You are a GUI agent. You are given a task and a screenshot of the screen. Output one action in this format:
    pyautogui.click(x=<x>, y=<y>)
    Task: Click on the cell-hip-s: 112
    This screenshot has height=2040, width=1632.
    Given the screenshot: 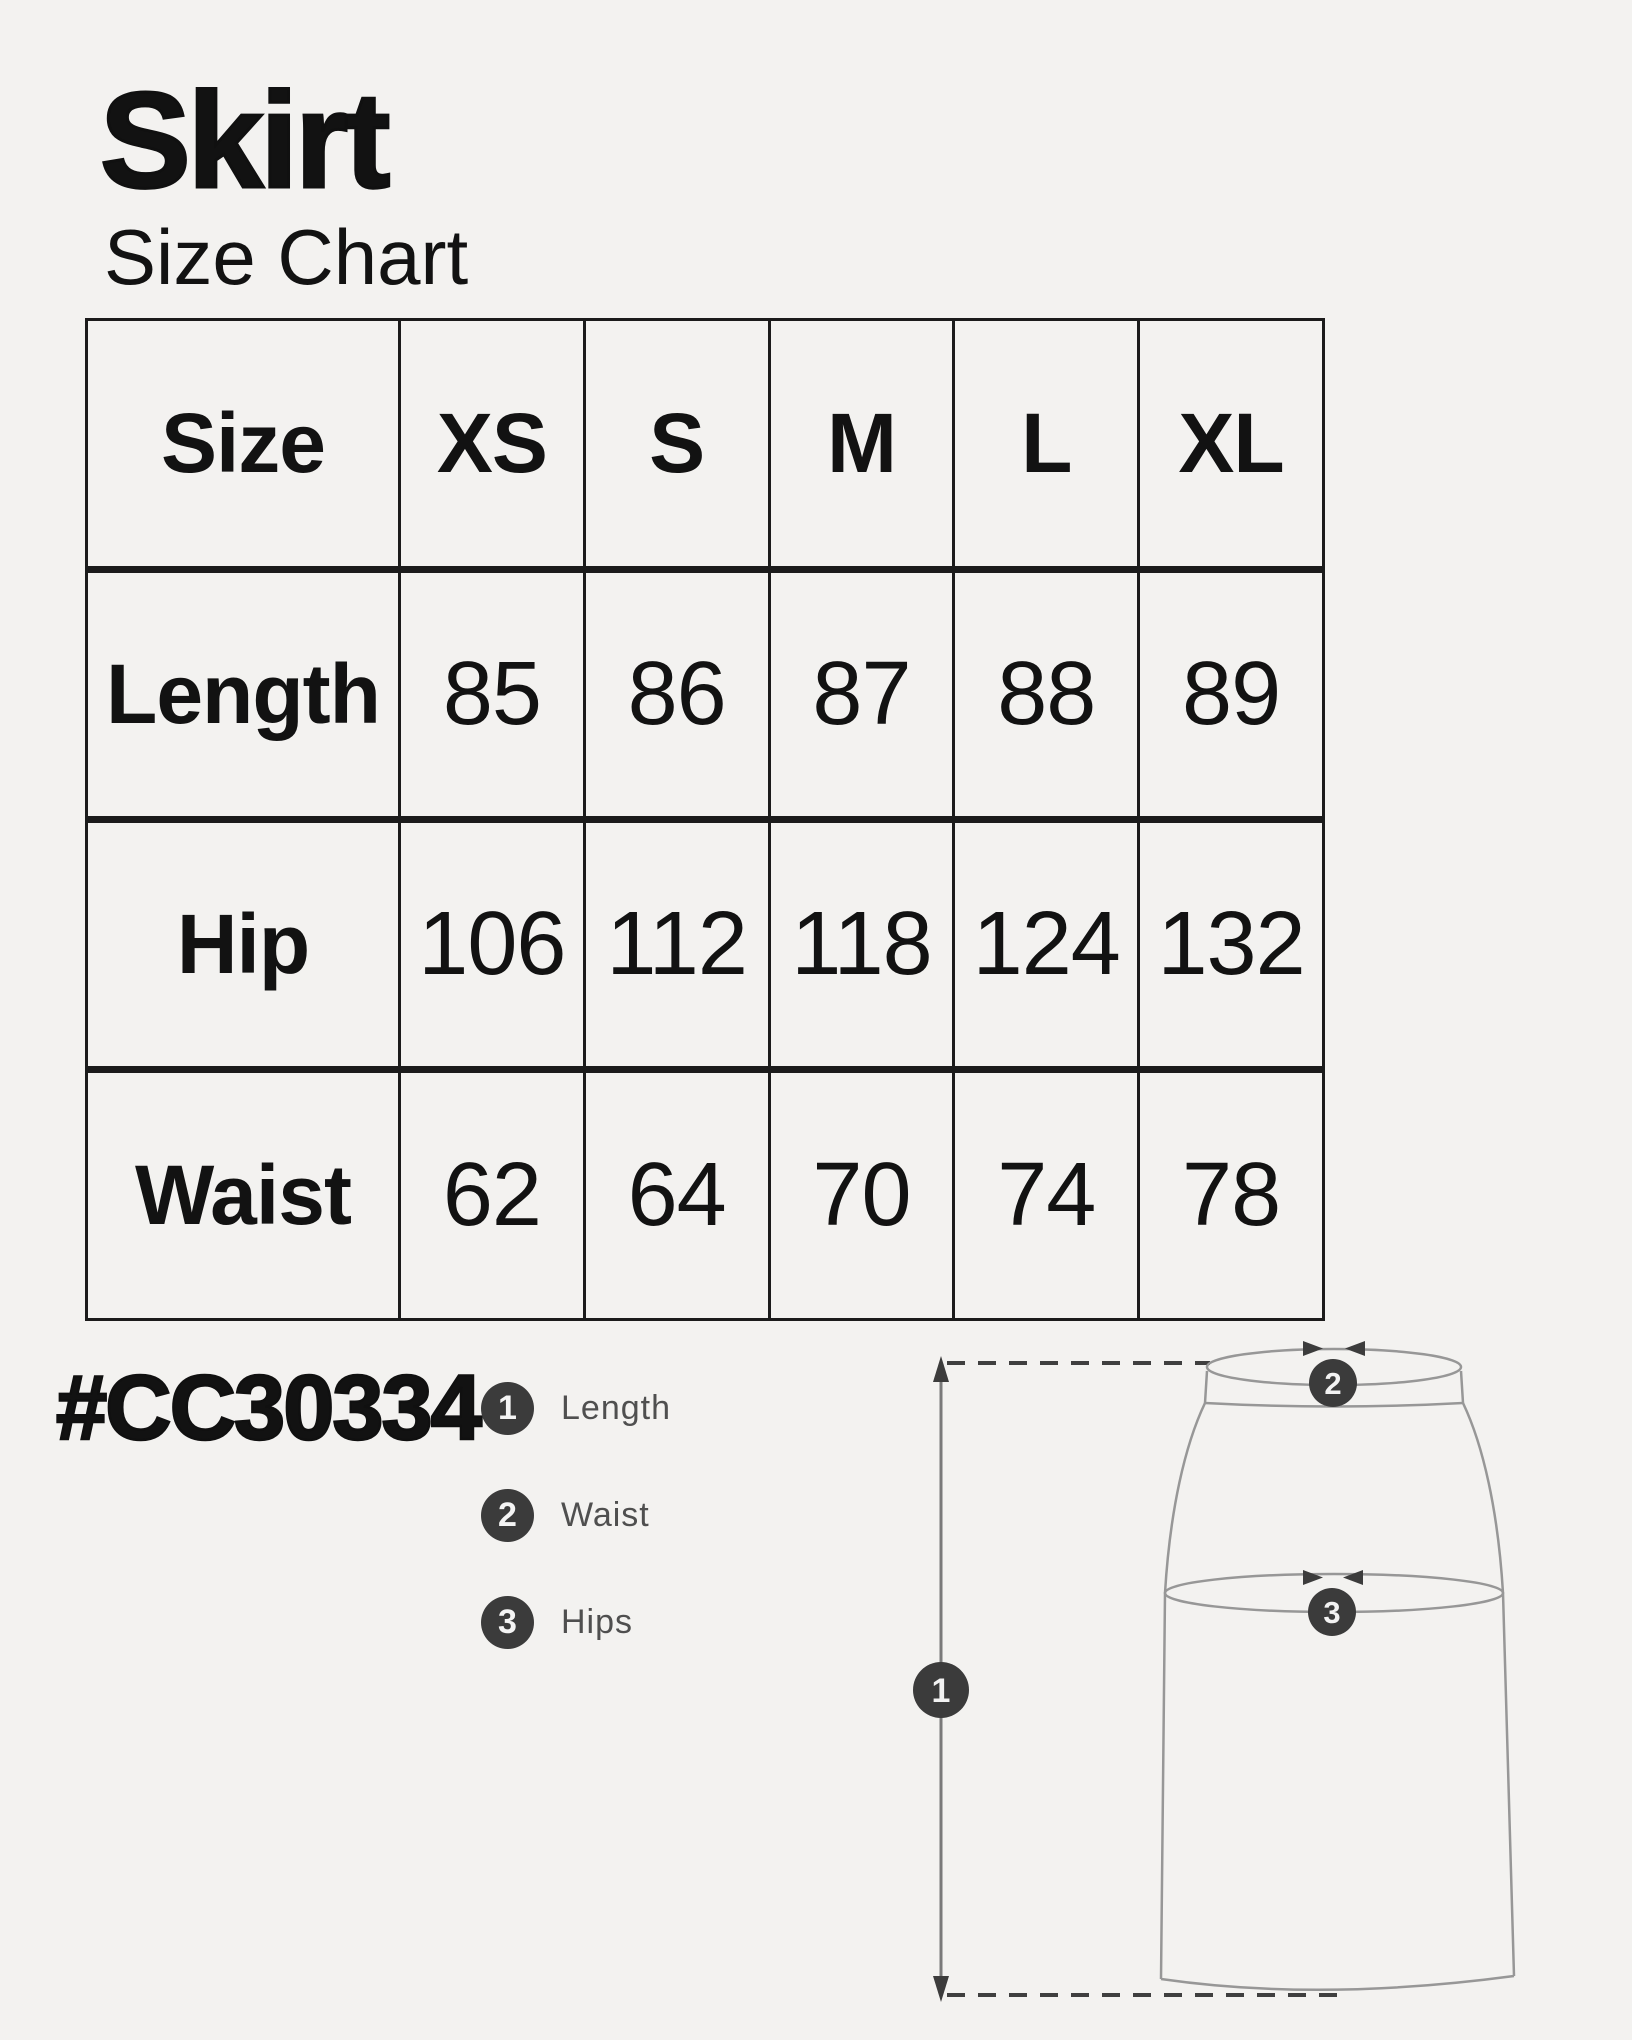 What is the action you would take?
    pyautogui.click(x=676, y=943)
    